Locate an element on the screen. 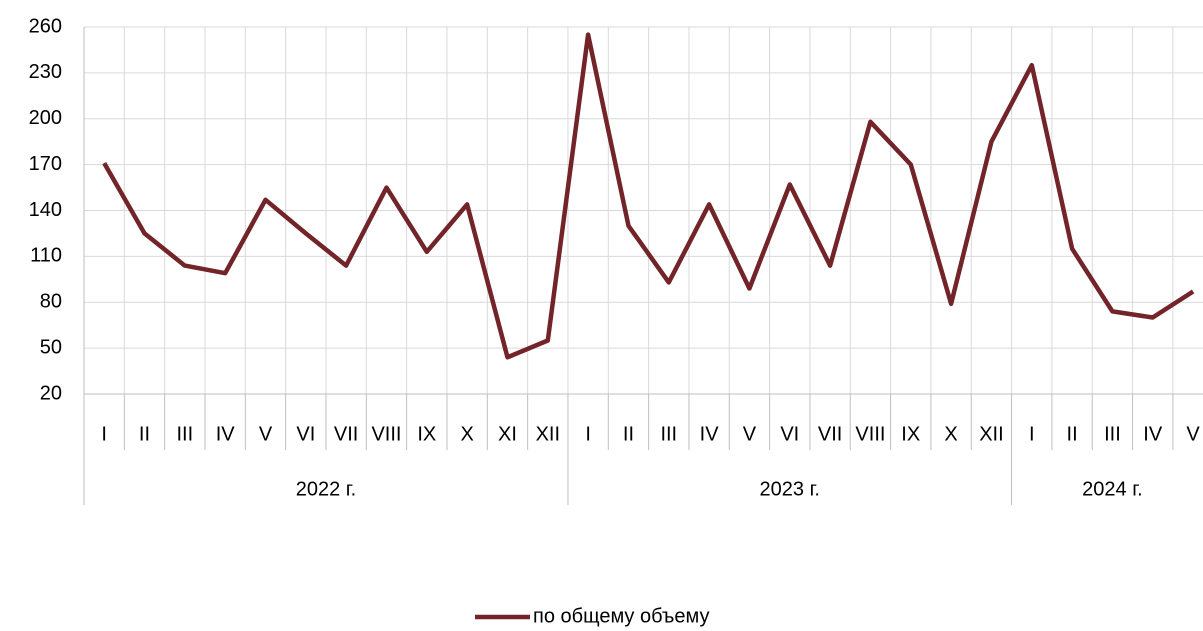 Image resolution: width=1203 pixels, height=631 pixels. y-tick-label: 20 is located at coordinates (51, 393).